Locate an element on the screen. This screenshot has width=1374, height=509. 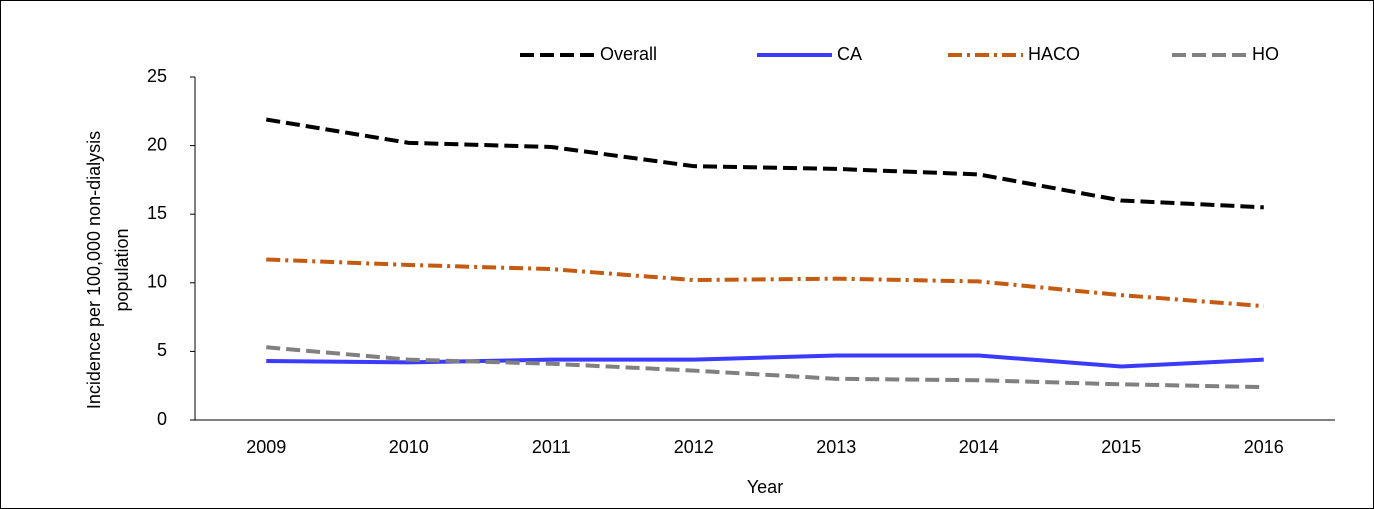
y-tick-label: 20 is located at coordinates (157, 144).